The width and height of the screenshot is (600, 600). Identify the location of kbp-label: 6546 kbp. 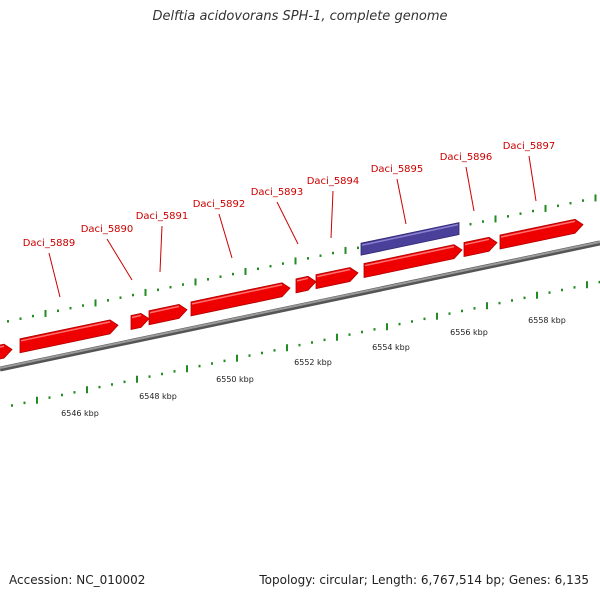
(80, 413).